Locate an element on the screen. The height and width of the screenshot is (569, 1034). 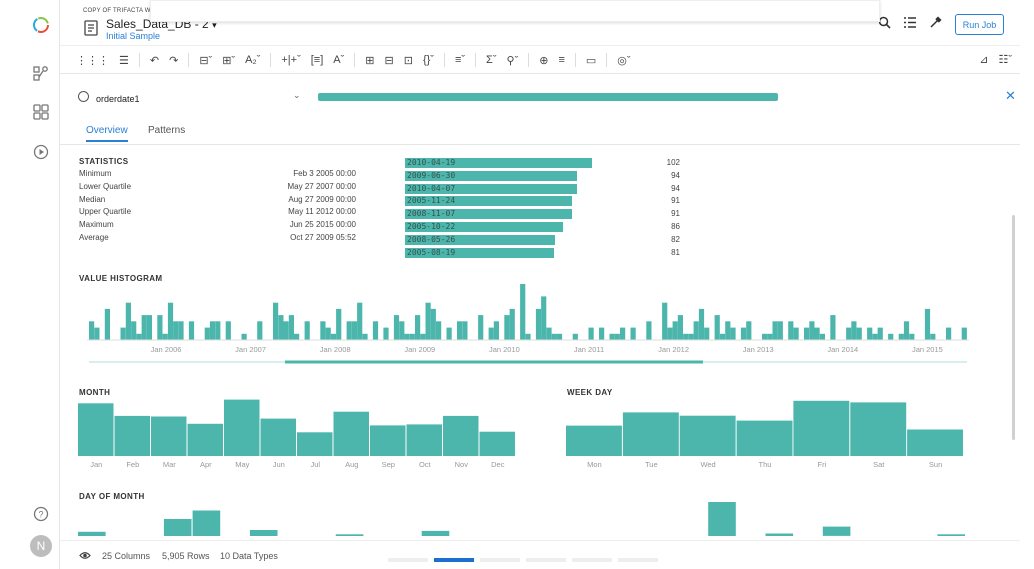
redo-icon: ↷ is located at coordinates (174, 60).